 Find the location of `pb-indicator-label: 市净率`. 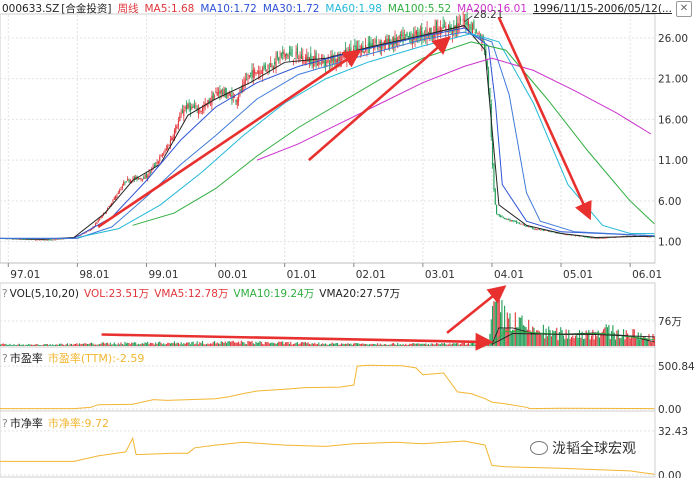

pb-indicator-label: 市净率 is located at coordinates (26, 423).